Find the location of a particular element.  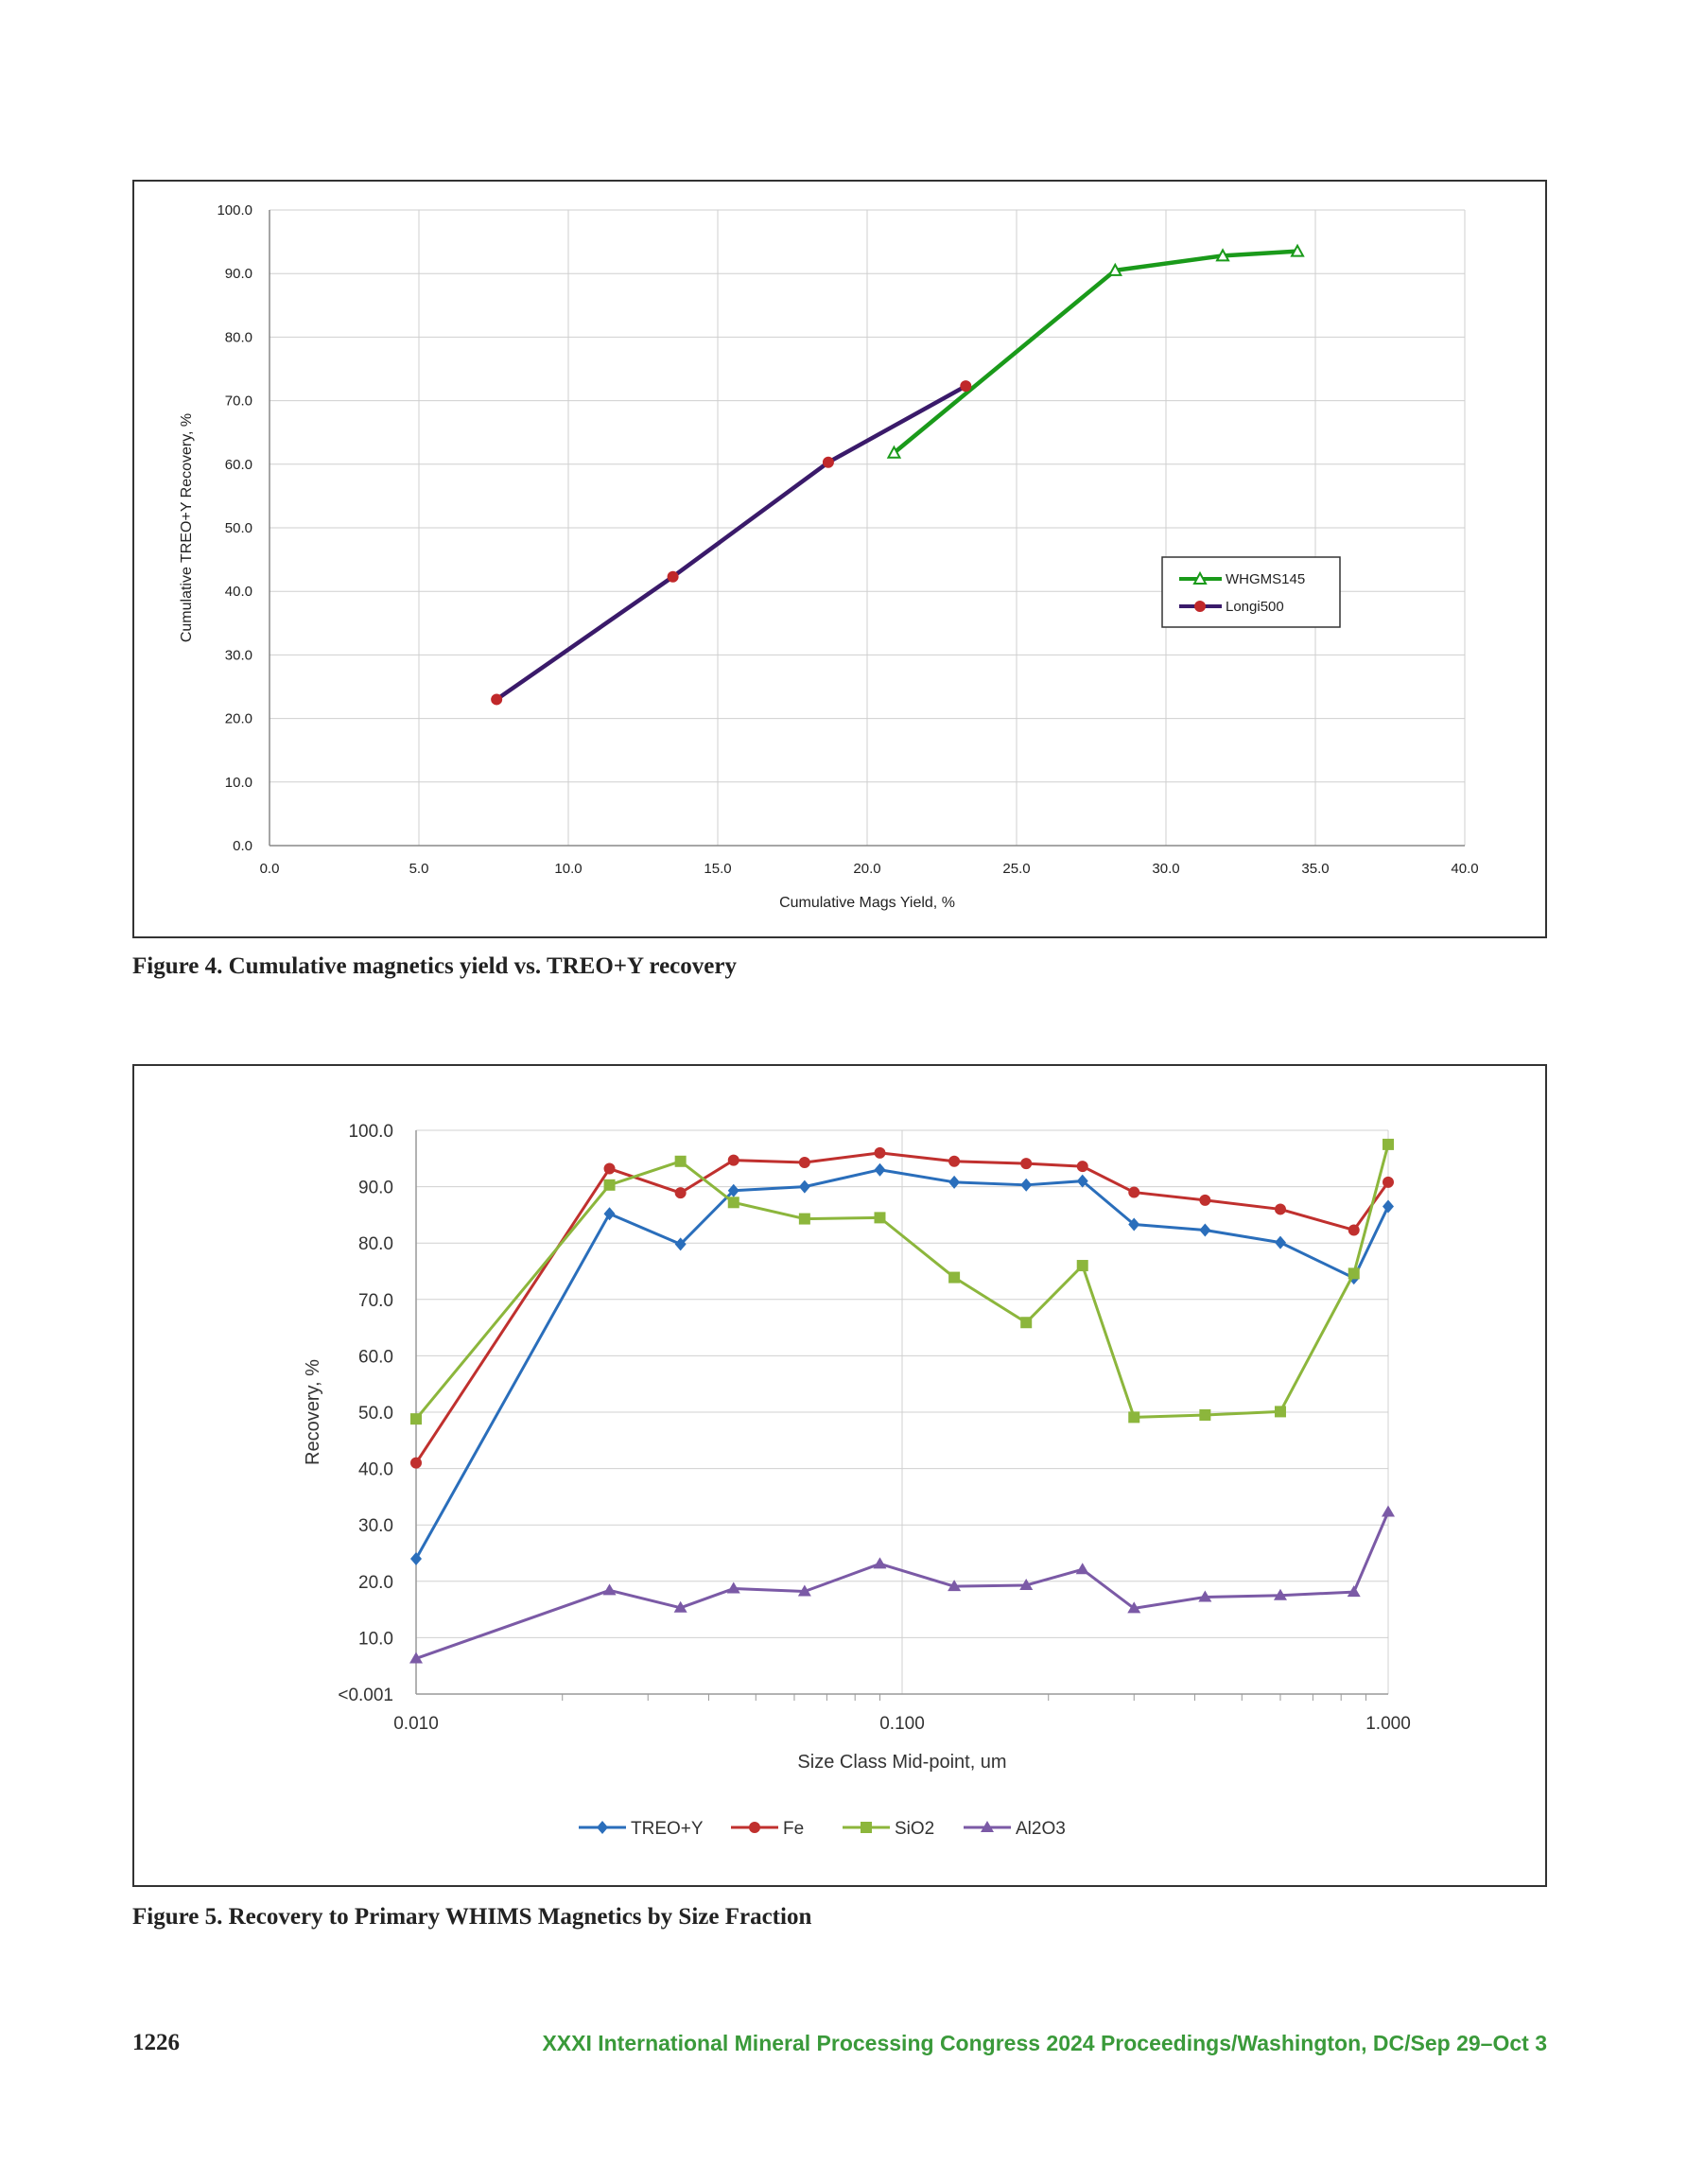

x-tick-label: 35.0 is located at coordinates (1315, 869).